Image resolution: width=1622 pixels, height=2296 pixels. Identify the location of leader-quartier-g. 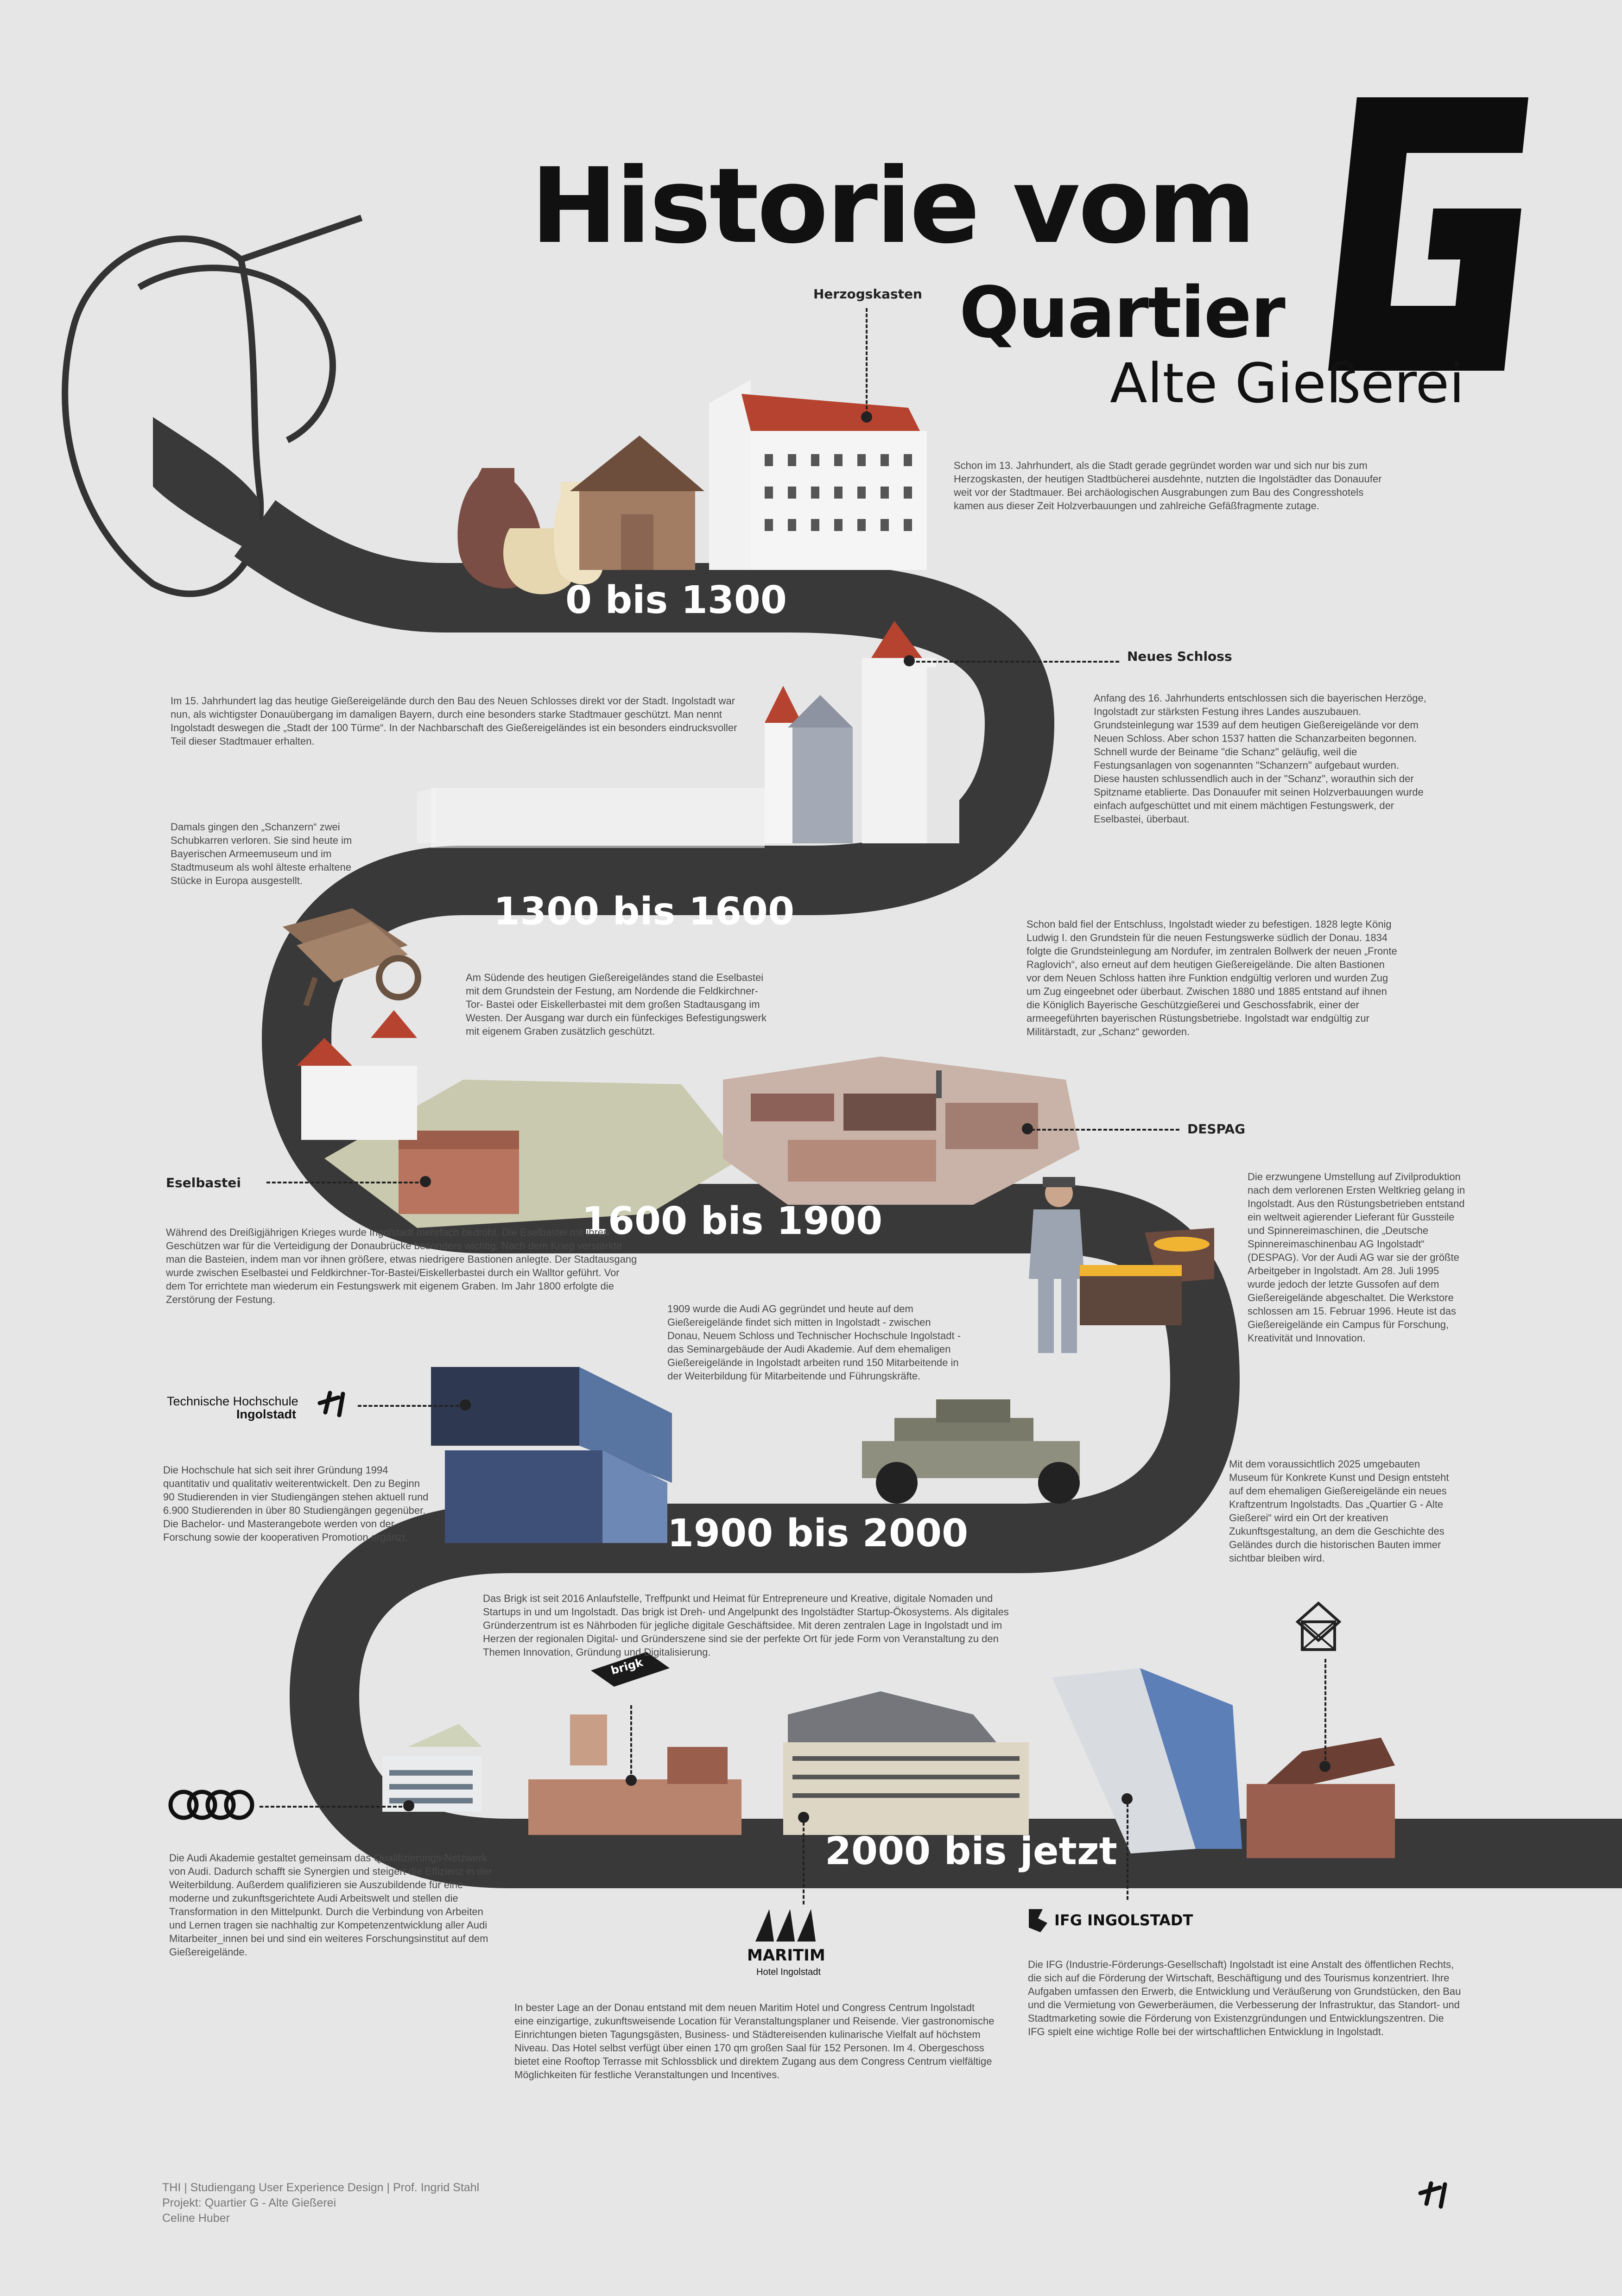
(1325, 1712).